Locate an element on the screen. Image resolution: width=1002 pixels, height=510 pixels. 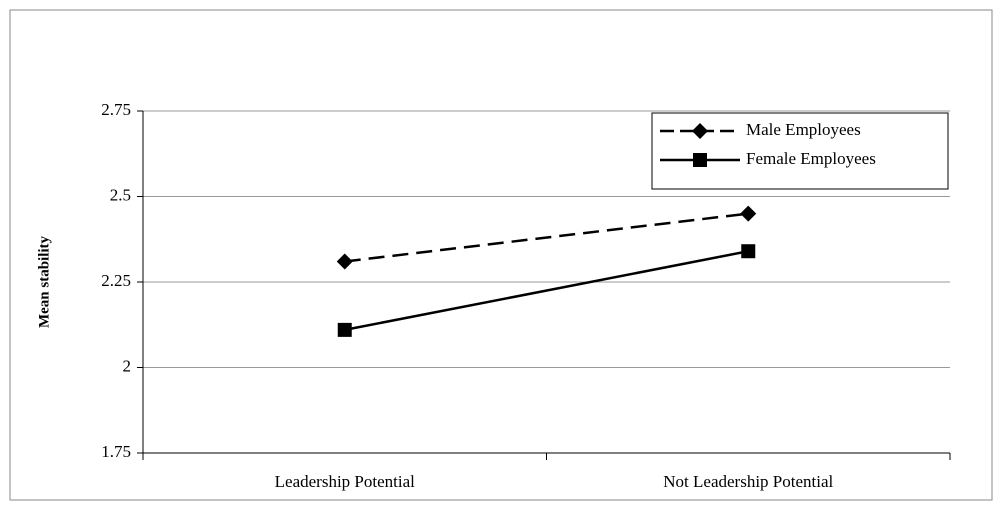
legend-label: Female Employees is located at coordinates (811, 158).